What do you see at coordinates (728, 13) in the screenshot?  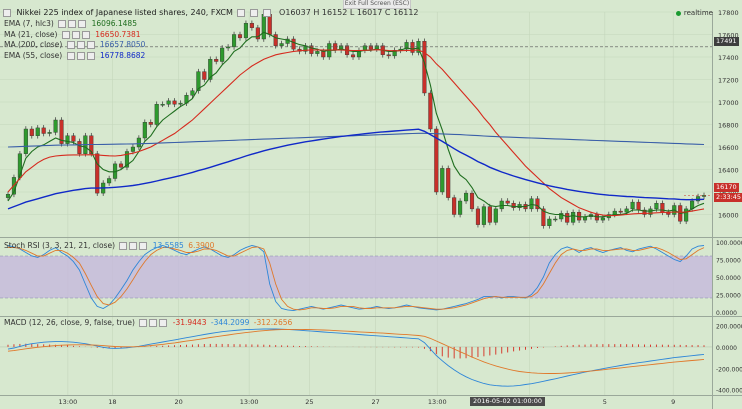 I see `price-axis-label: 17800` at bounding box center [728, 13].